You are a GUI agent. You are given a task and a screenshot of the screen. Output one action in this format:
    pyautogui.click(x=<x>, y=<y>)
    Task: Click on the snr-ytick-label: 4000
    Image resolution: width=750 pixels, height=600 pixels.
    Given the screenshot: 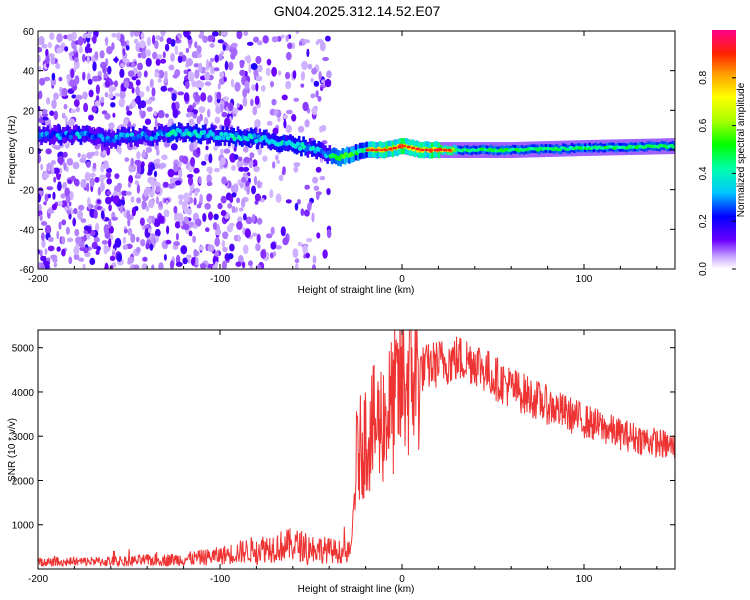 What is the action you would take?
    pyautogui.click(x=23, y=393)
    